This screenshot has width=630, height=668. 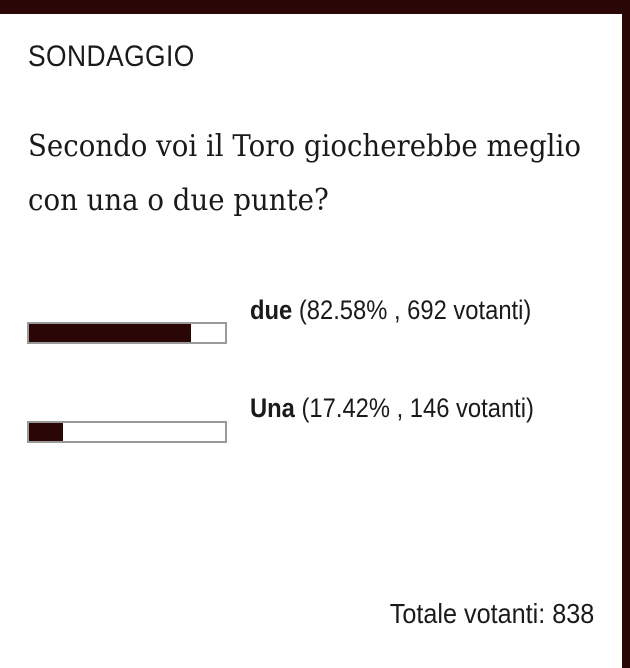 What do you see at coordinates (271, 310) in the screenshot?
I see `option-name: due` at bounding box center [271, 310].